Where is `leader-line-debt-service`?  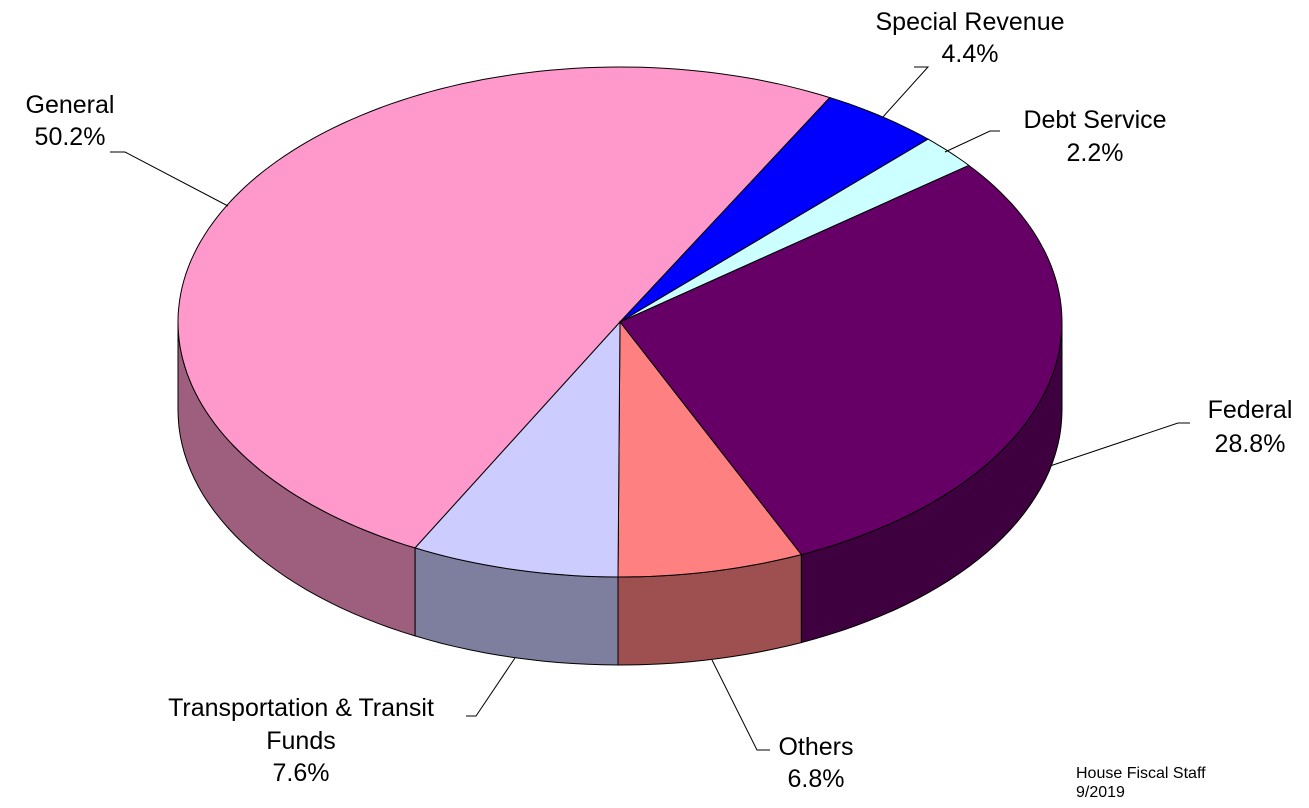
leader-line-debt-service is located at coordinates (972, 141).